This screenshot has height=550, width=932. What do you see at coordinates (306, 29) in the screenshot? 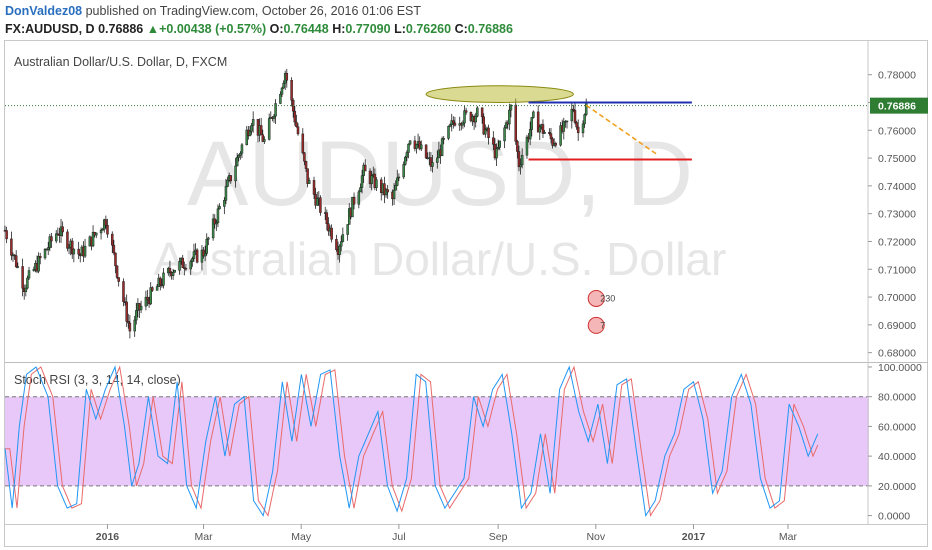
I see `open-value: 0.76448` at bounding box center [306, 29].